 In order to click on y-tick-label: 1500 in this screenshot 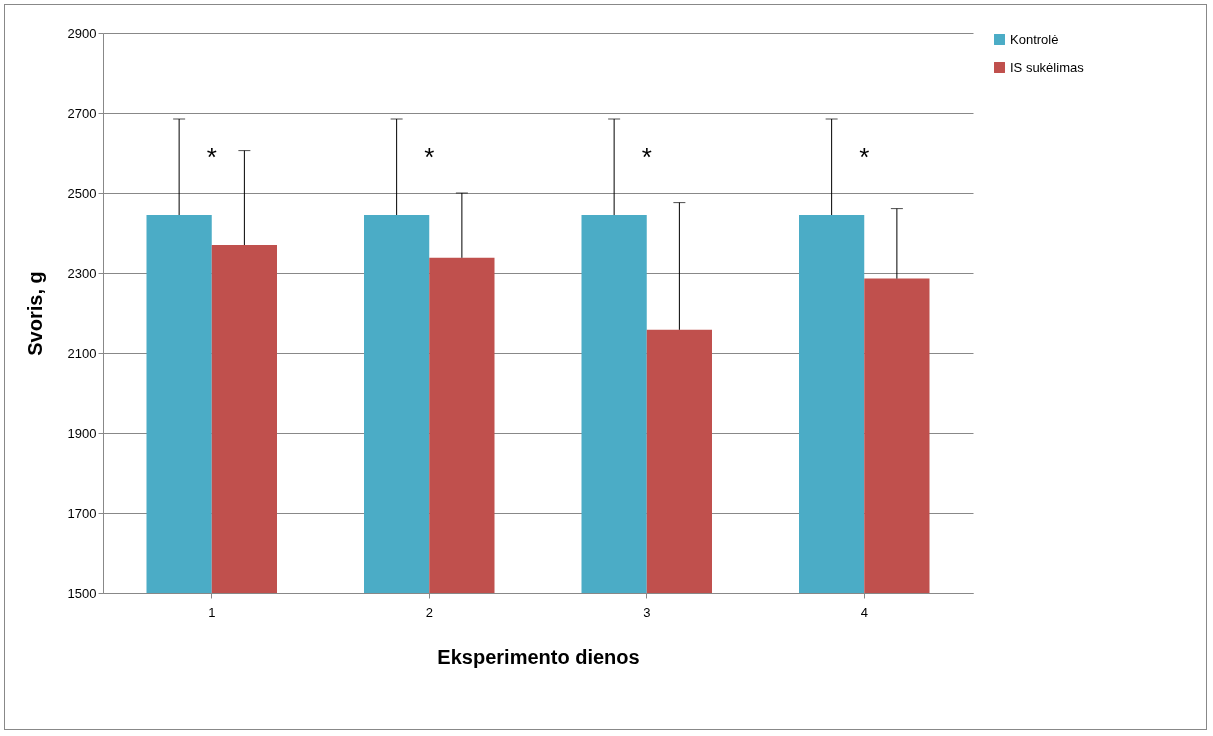, I will do `click(82, 593)`.